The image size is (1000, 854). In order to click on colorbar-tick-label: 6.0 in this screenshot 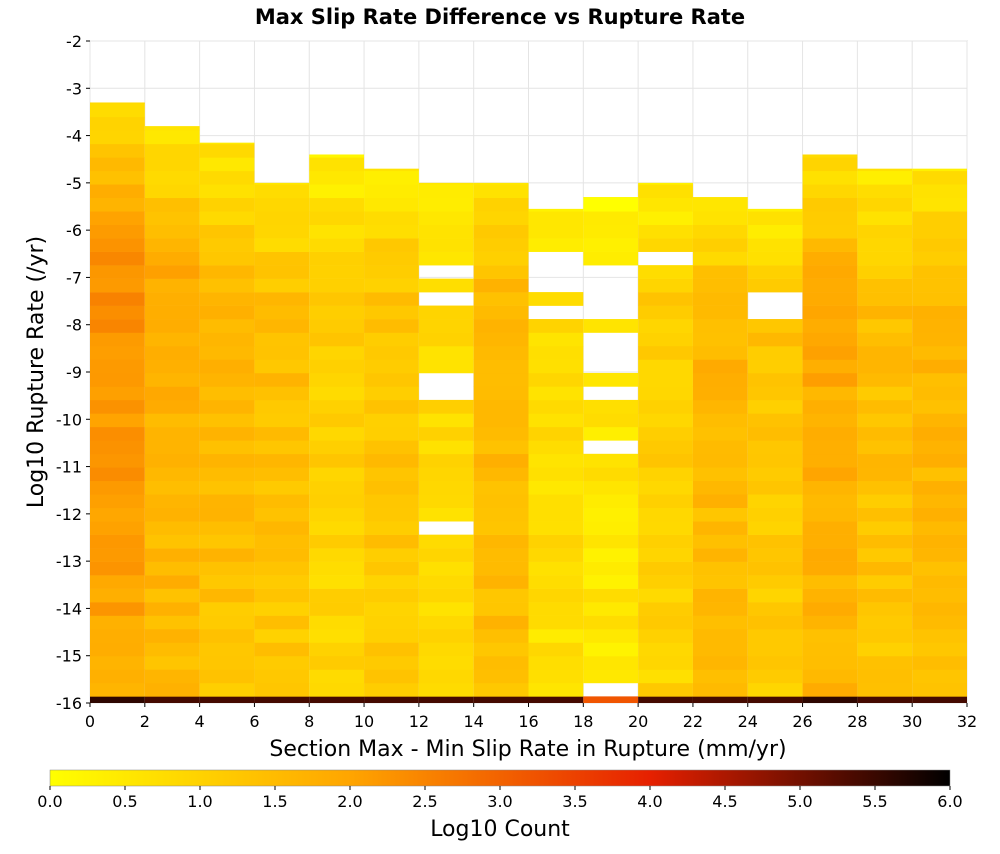, I will do `click(949, 801)`.